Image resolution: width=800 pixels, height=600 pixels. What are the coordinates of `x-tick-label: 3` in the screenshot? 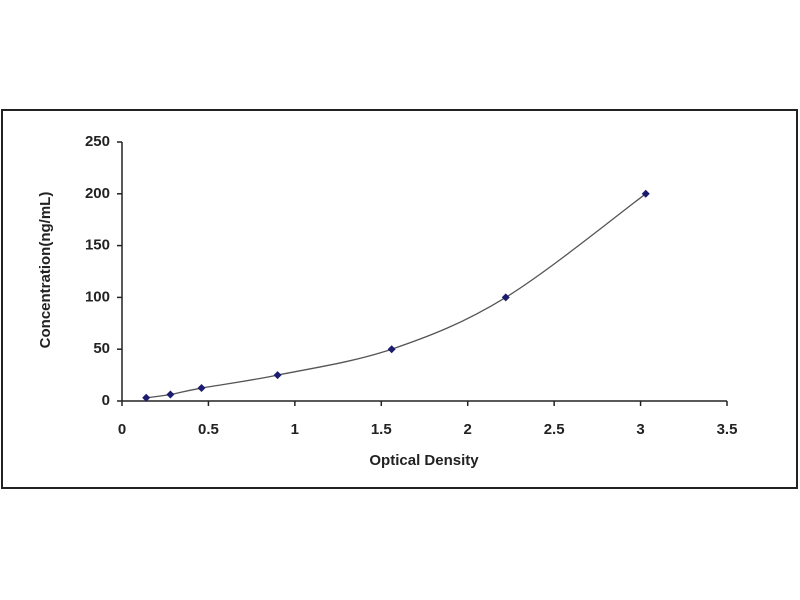 It's located at (640, 429).